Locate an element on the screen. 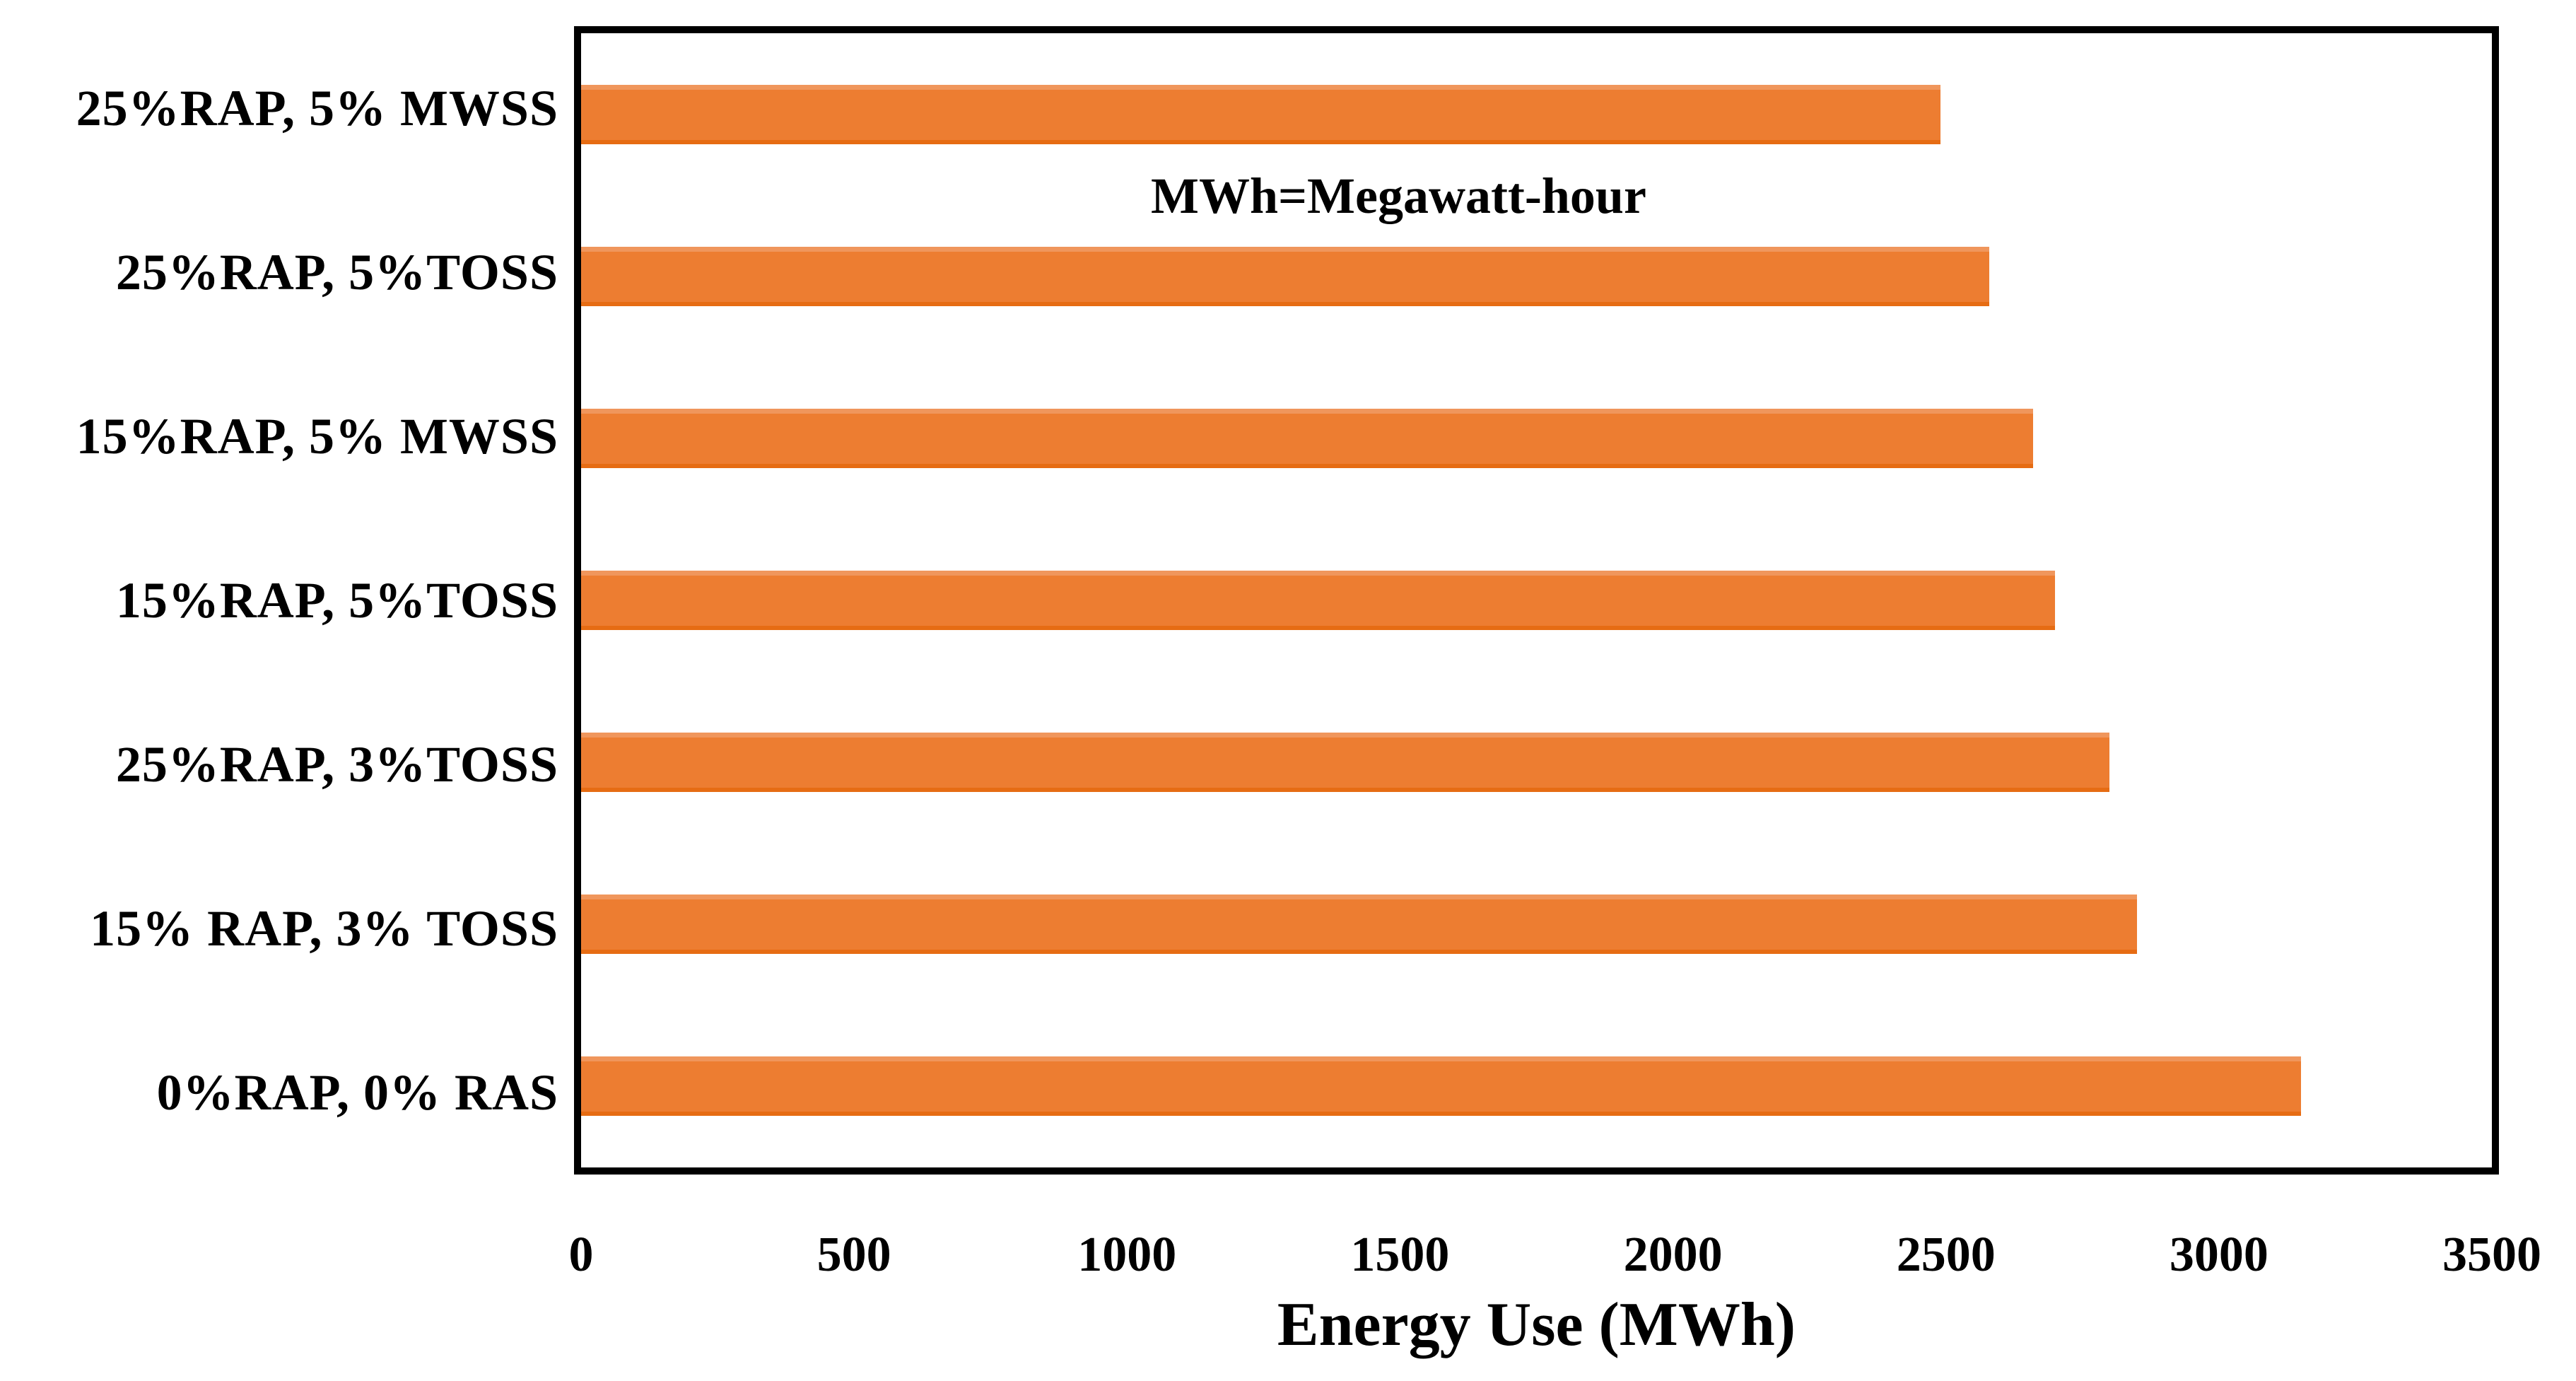  x-tick-label: 1000 is located at coordinates (1127, 1255).